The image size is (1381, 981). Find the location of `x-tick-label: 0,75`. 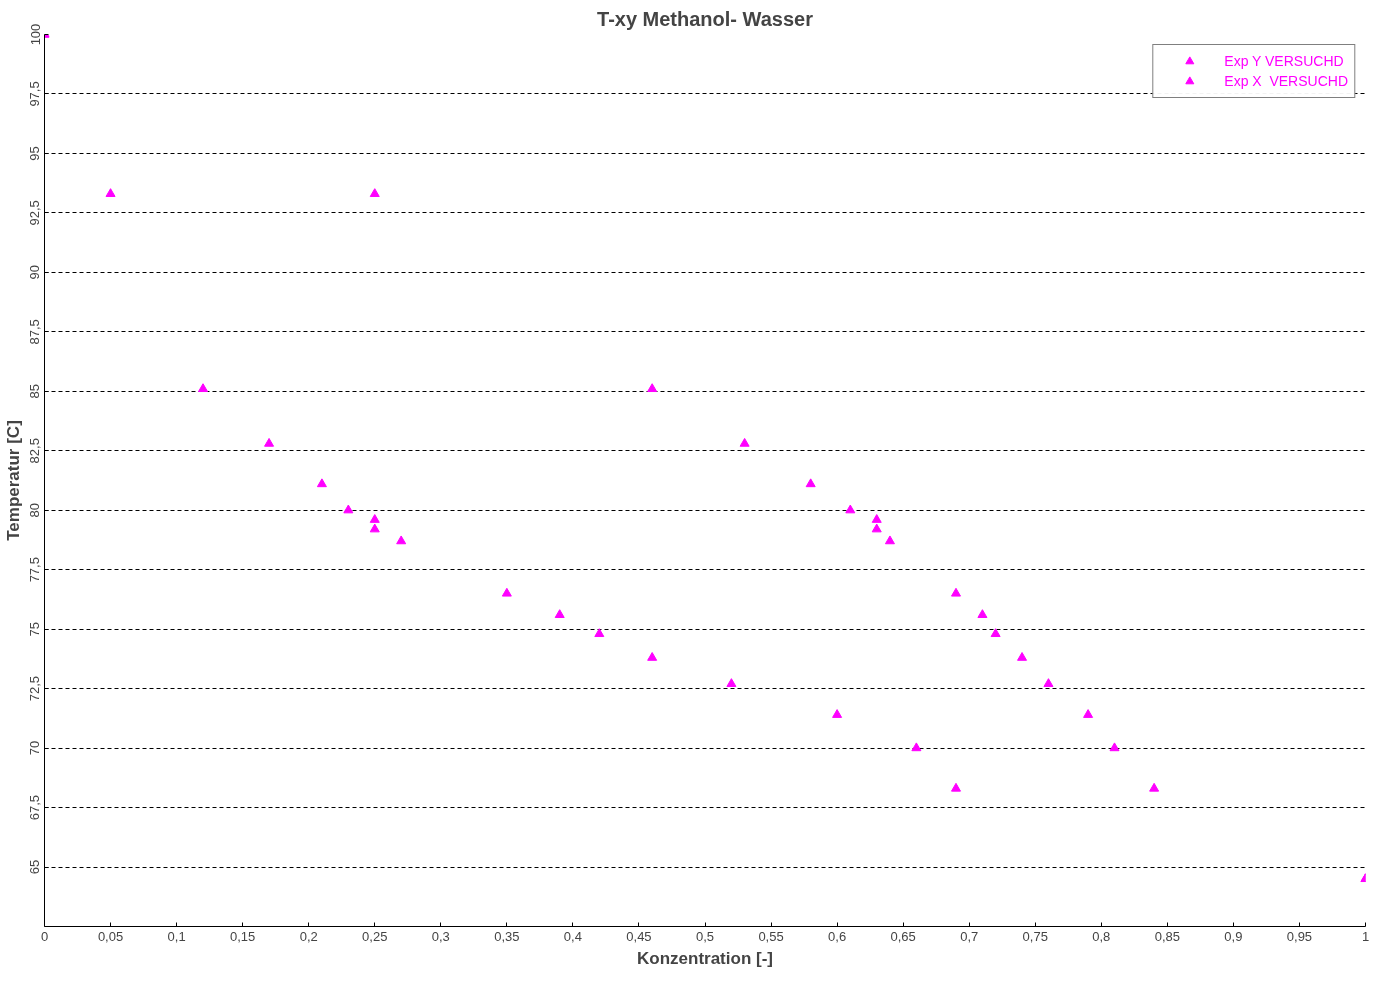

x-tick-label: 0,75 is located at coordinates (1035, 936).